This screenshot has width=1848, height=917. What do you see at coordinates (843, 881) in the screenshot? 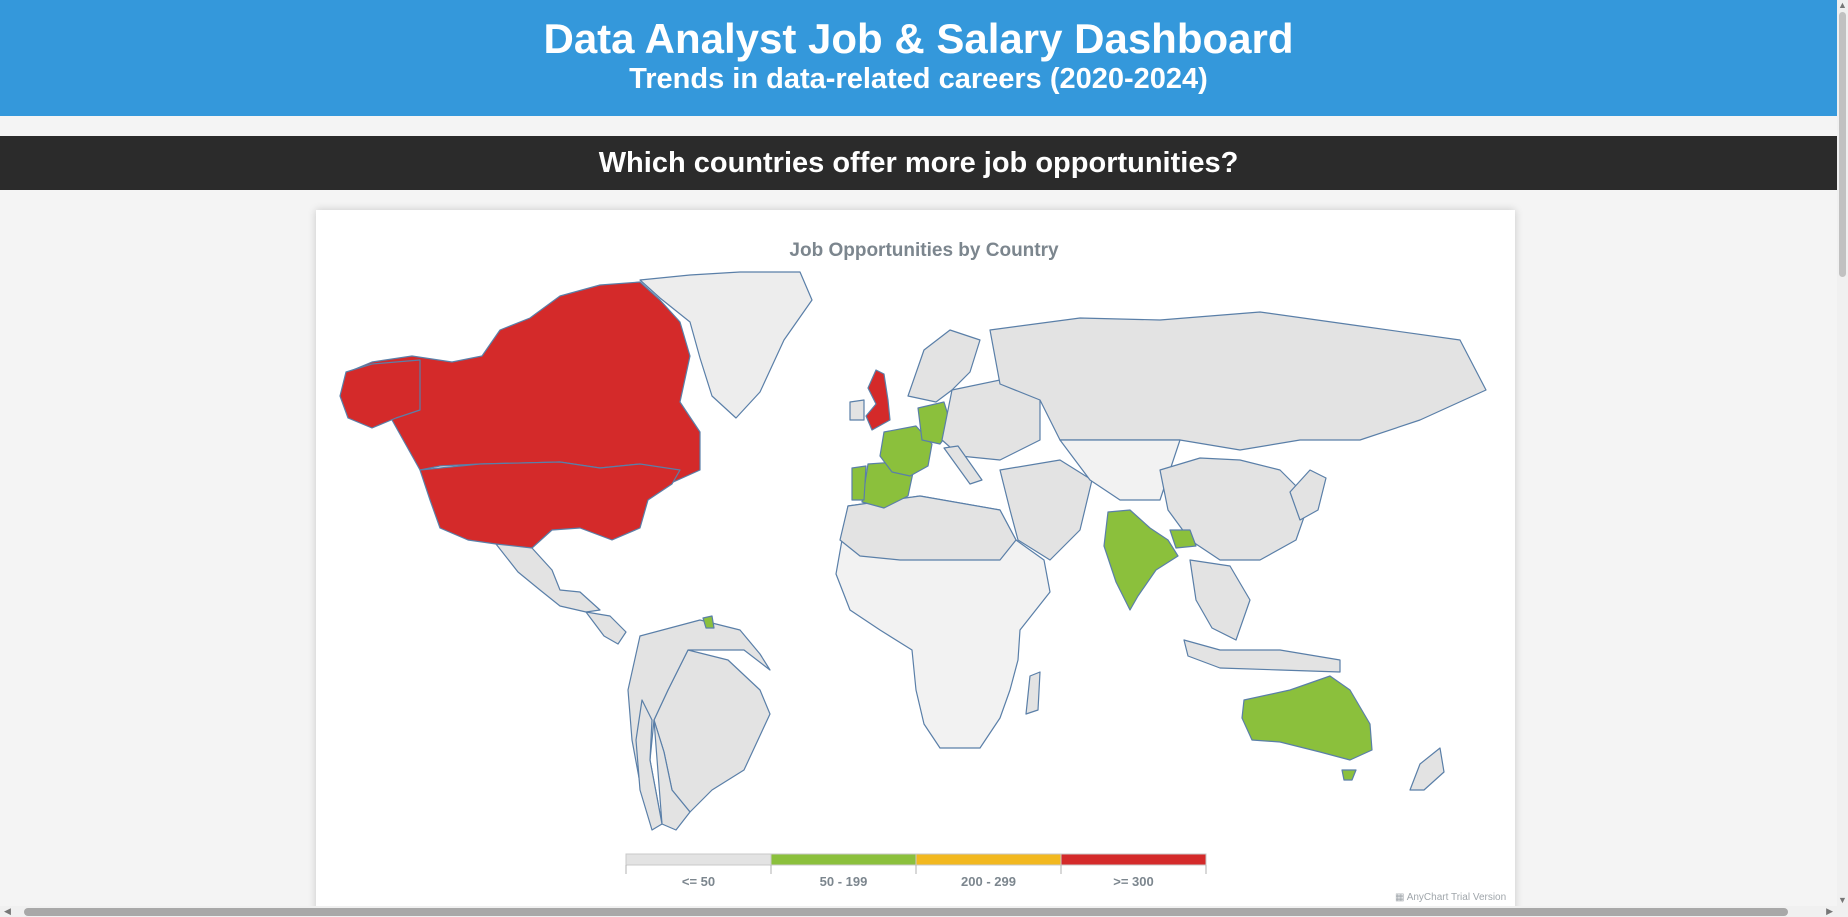
I see `legend-label-1: 50 - 199` at bounding box center [843, 881].